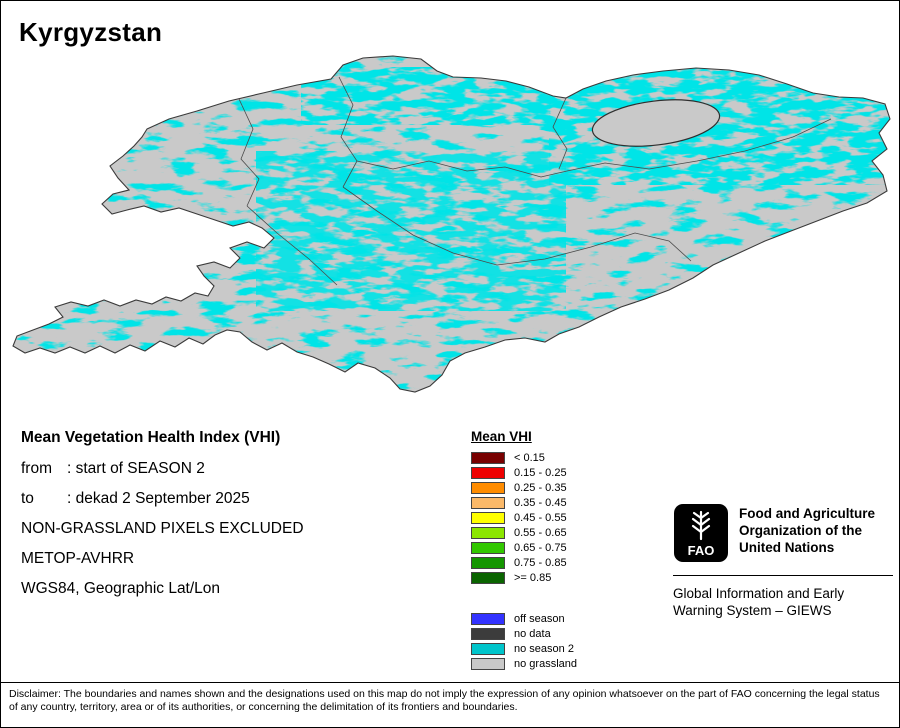 The image size is (900, 728). I want to click on legend-row: 0.45 - 0.55, so click(524, 518).